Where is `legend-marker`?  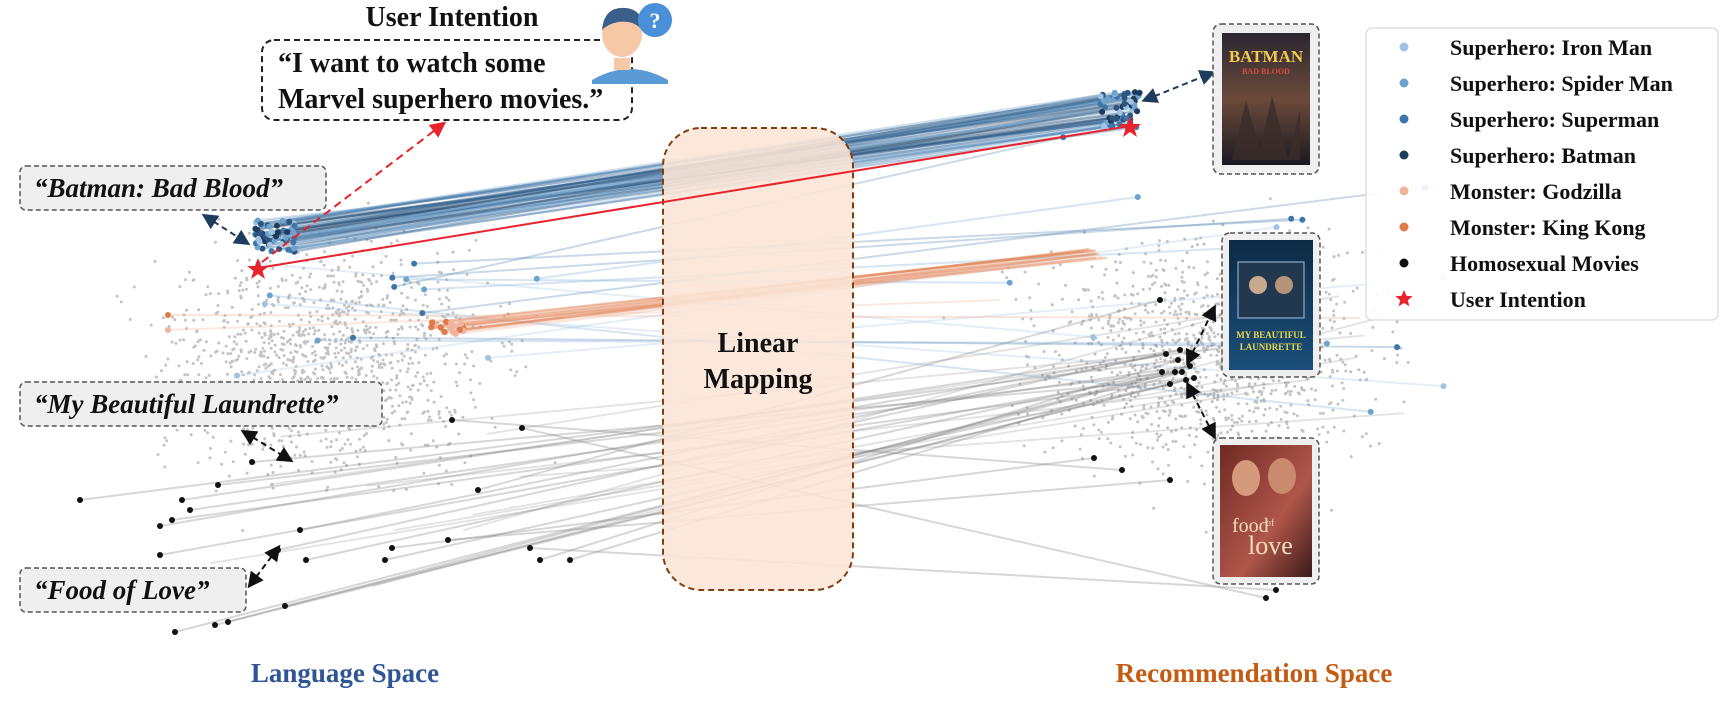
legend-marker is located at coordinates (1404, 119).